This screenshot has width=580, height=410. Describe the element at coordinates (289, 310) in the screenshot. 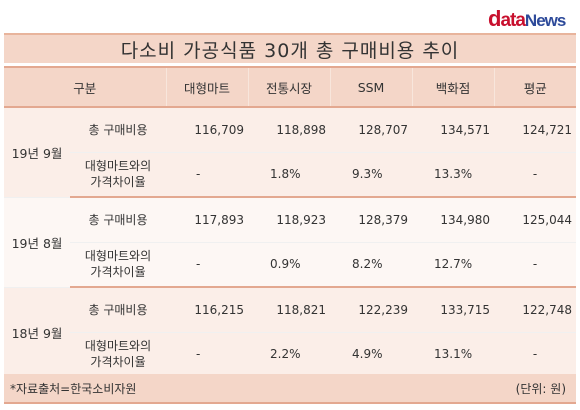

I see `value-cell: 118,821` at that location.